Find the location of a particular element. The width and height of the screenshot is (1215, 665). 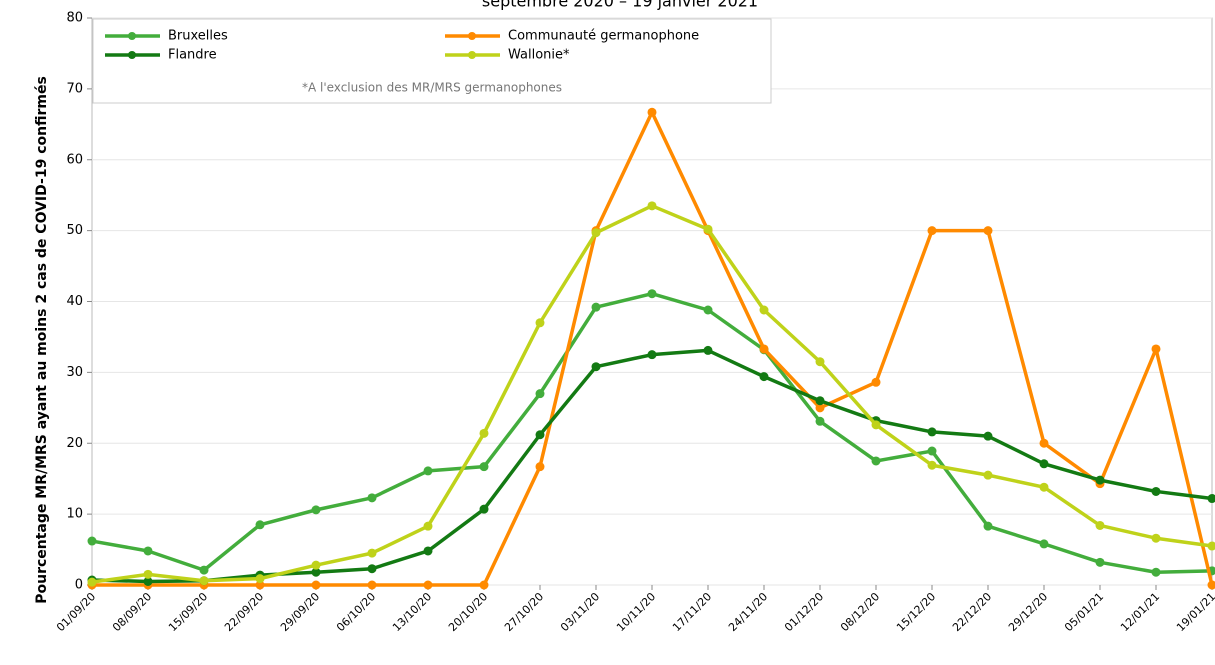

x-tick-label: 12/01/21 is located at coordinates (1140, 612).